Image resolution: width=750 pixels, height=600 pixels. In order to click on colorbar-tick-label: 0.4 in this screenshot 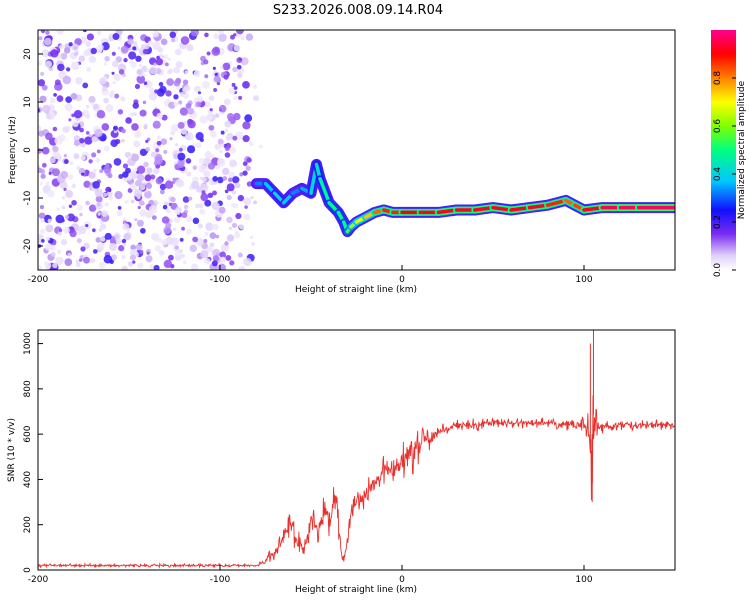, I will do `click(718, 174)`.